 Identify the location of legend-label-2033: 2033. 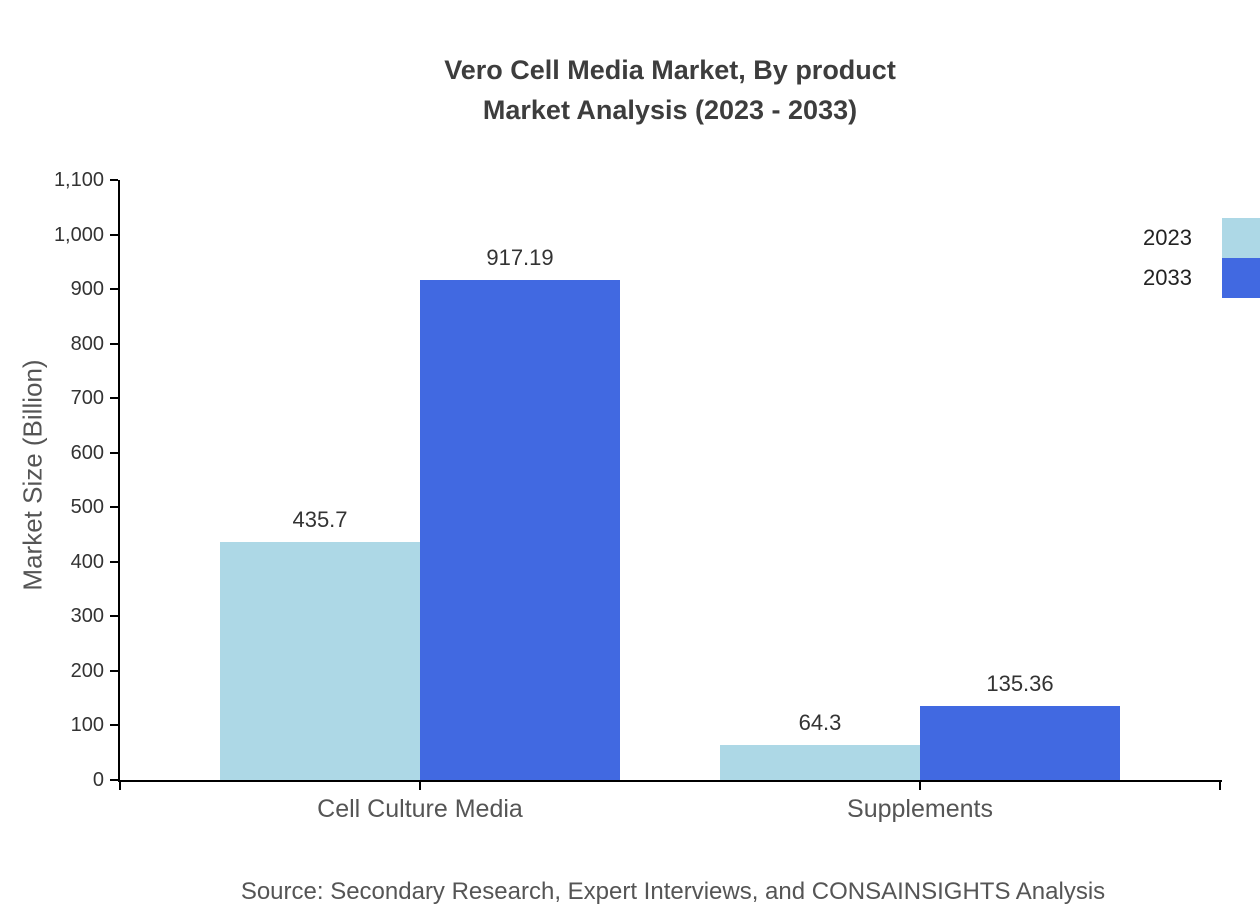
(1167, 277).